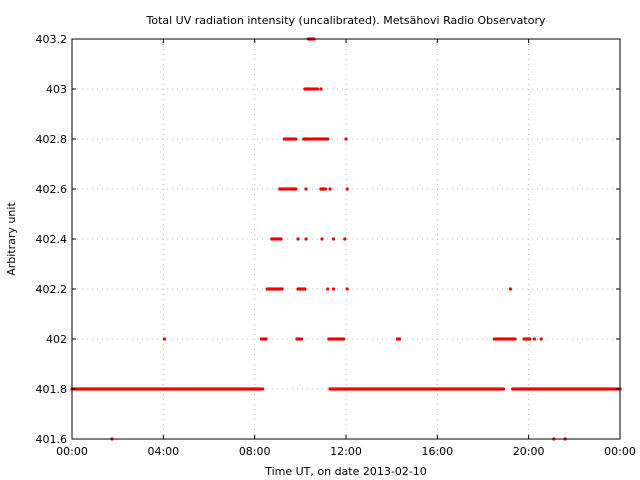  What do you see at coordinates (345, 471) in the screenshot?
I see `x-axis-label: Time UT, on date 2013-02-10` at bounding box center [345, 471].